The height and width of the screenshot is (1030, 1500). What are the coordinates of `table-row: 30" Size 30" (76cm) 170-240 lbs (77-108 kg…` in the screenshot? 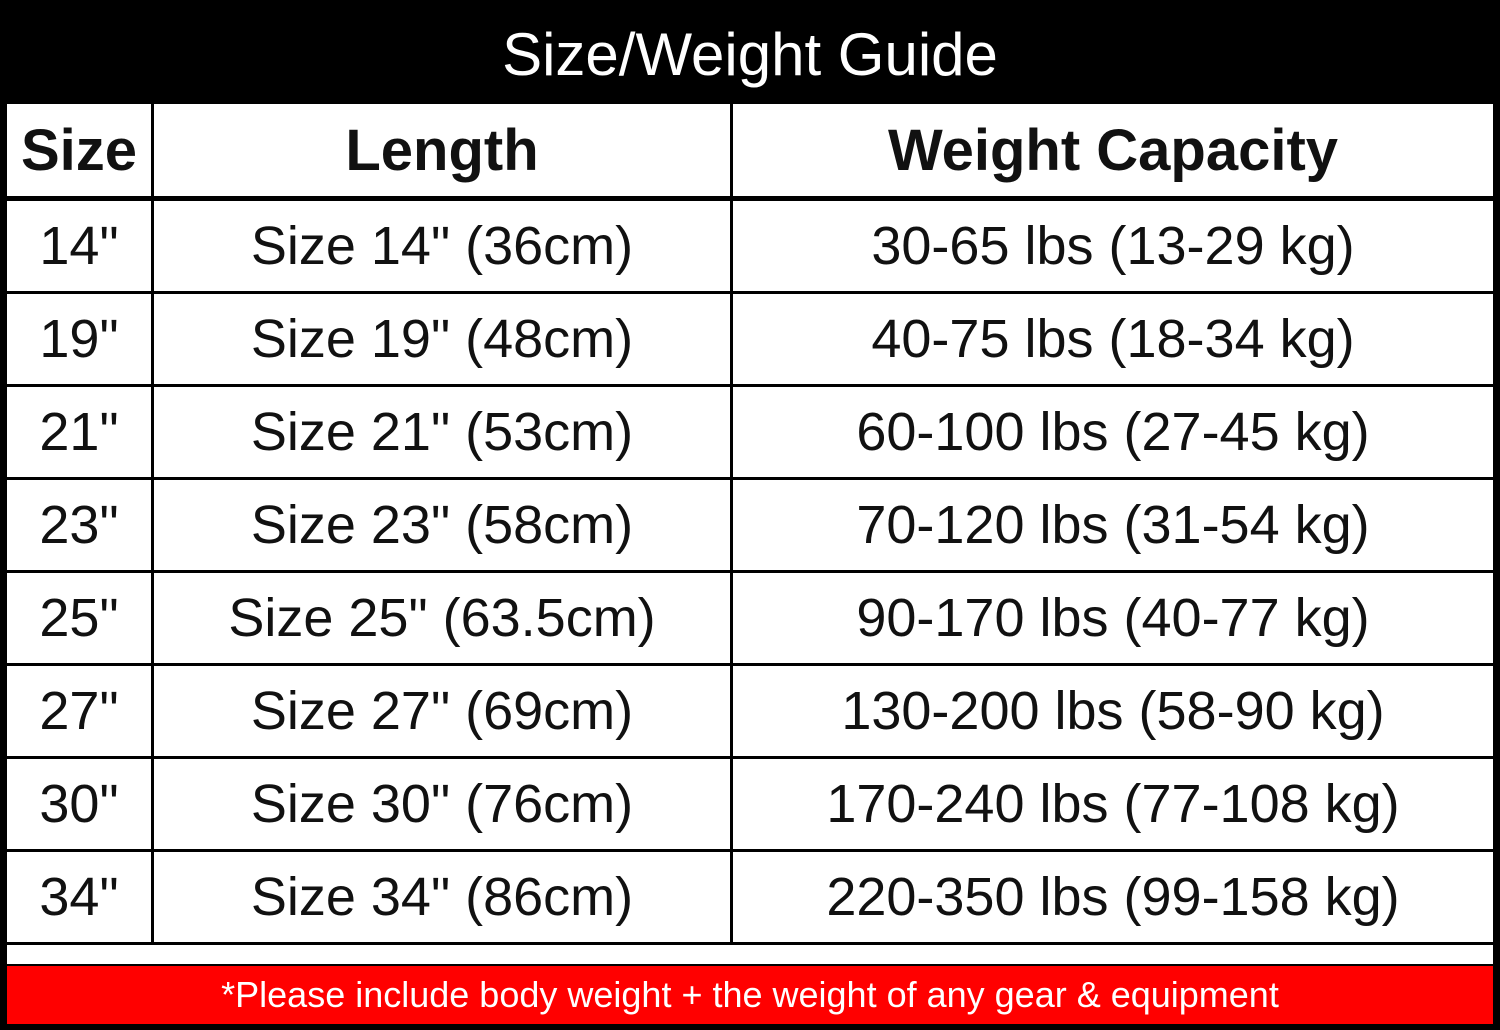 It's located at (750, 804).